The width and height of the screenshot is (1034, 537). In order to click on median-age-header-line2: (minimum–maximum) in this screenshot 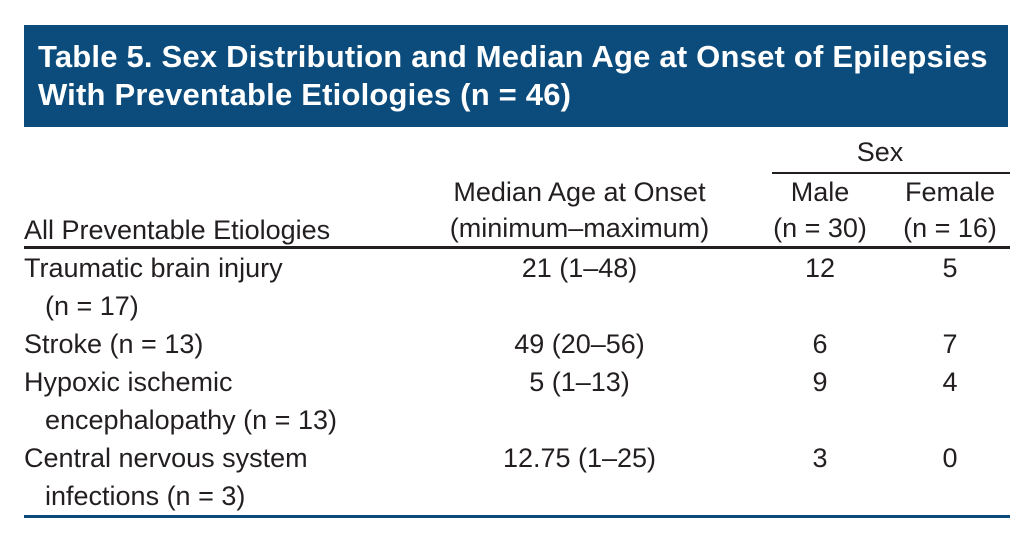, I will do `click(579, 228)`.